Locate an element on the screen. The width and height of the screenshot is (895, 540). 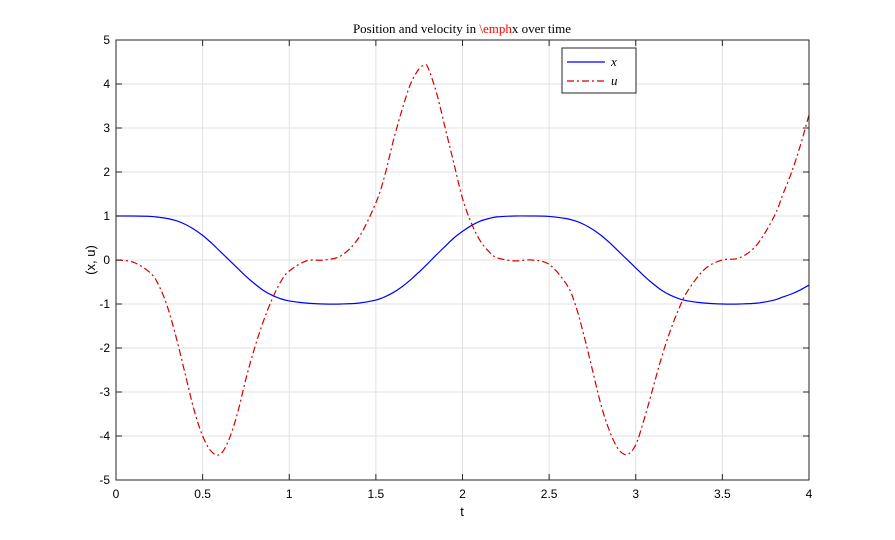
chart-title-suffix: x over time is located at coordinates (541, 28).